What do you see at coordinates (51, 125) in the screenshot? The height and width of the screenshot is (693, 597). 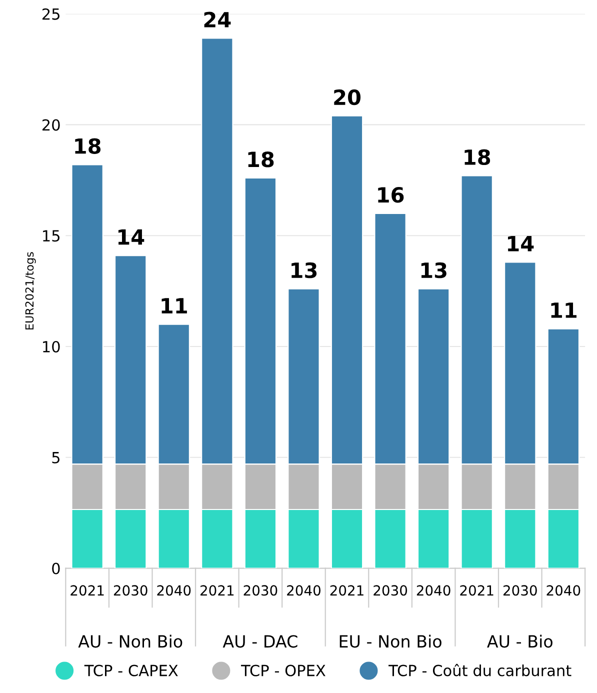 I see `y-tick-label: 20` at bounding box center [51, 125].